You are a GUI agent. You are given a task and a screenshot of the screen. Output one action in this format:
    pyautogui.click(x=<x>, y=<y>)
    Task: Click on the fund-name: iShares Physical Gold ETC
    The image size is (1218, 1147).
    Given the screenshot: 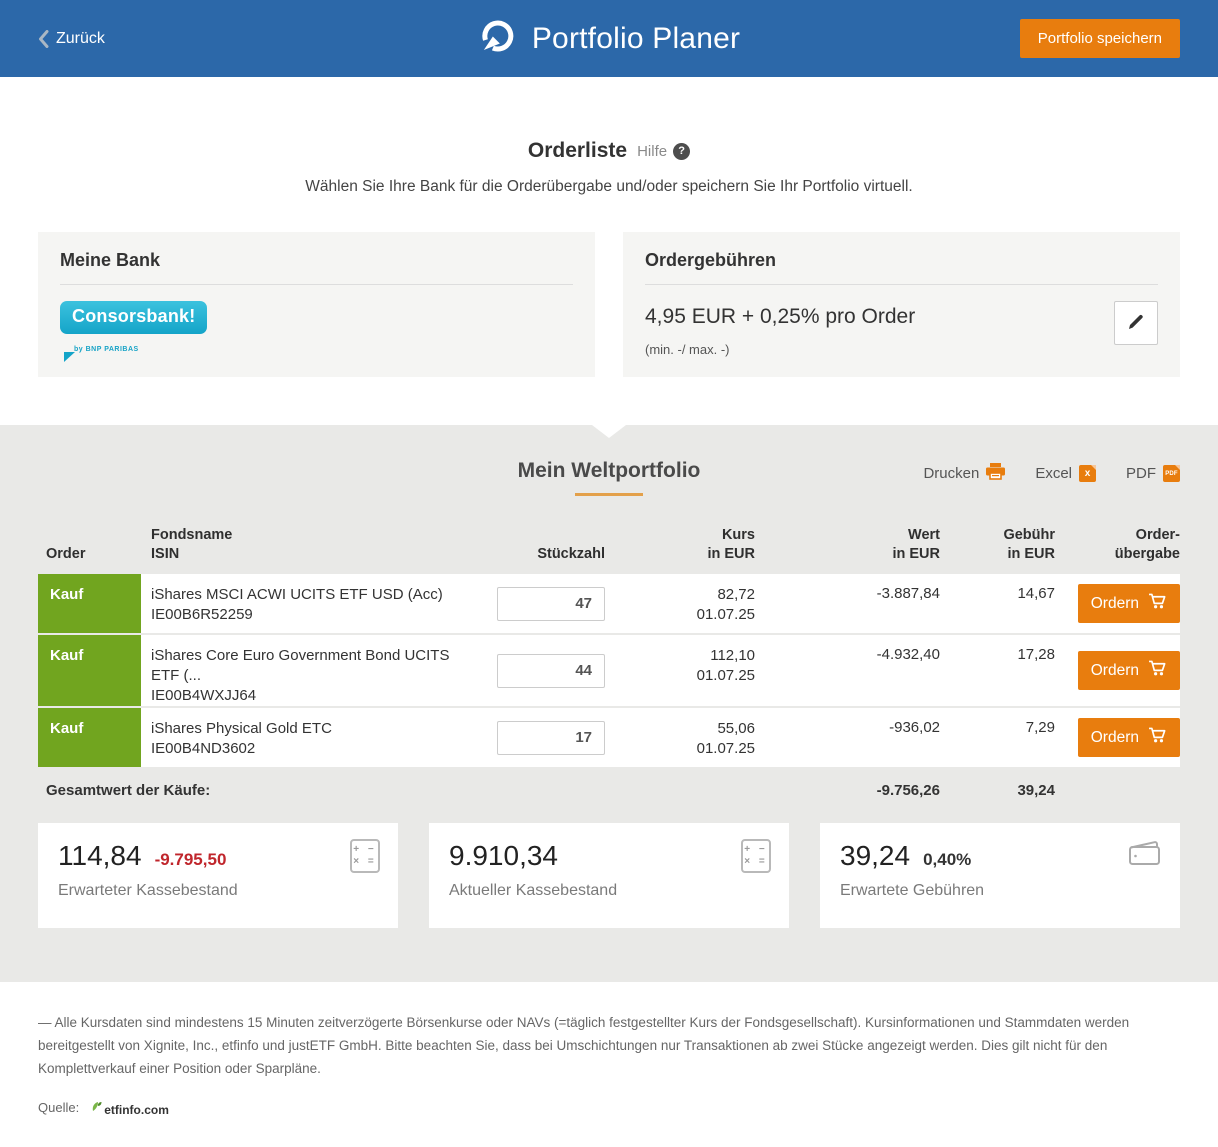 What is the action you would take?
    pyautogui.click(x=241, y=728)
    